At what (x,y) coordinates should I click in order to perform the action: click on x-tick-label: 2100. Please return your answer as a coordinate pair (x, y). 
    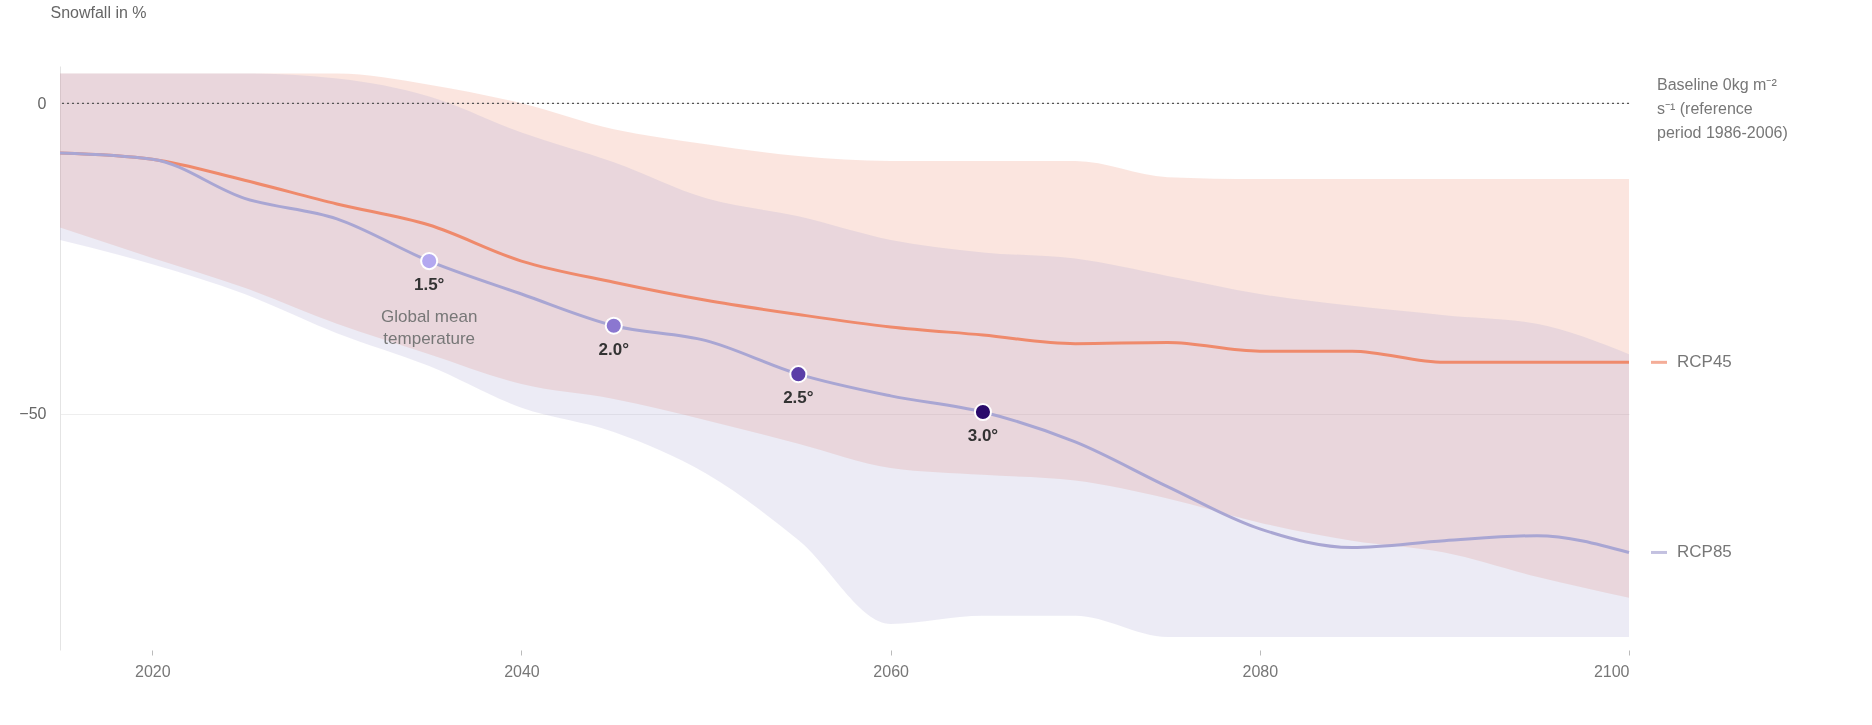
    Looking at the image, I should click on (1611, 671).